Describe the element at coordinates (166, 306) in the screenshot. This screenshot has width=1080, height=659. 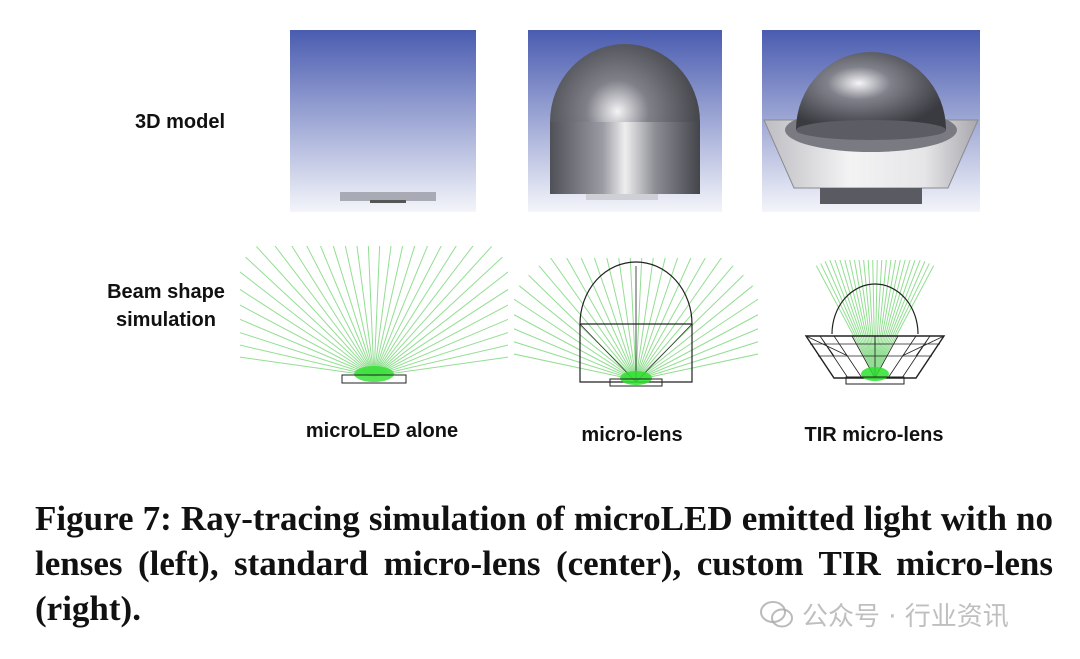
I see `row-label-beam-shape: Beam shape simulation` at that location.